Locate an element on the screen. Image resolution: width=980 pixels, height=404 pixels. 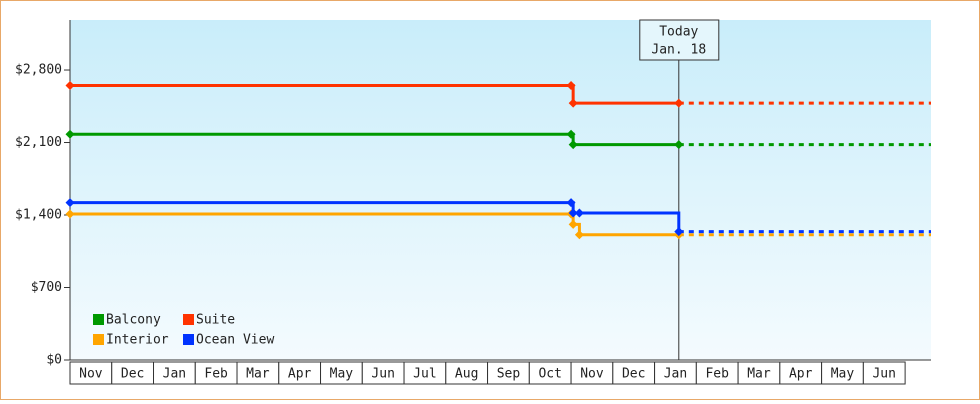
legend-label: Balcony is located at coordinates (133, 320).